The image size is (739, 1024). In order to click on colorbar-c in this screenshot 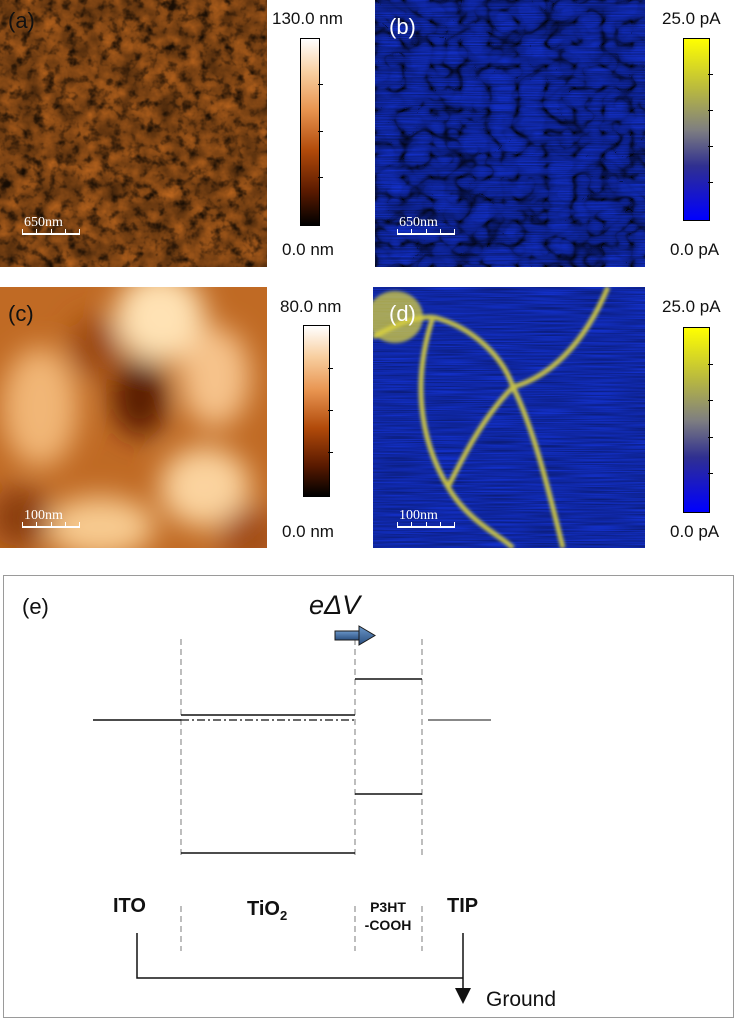, I will do `click(316, 411)`.